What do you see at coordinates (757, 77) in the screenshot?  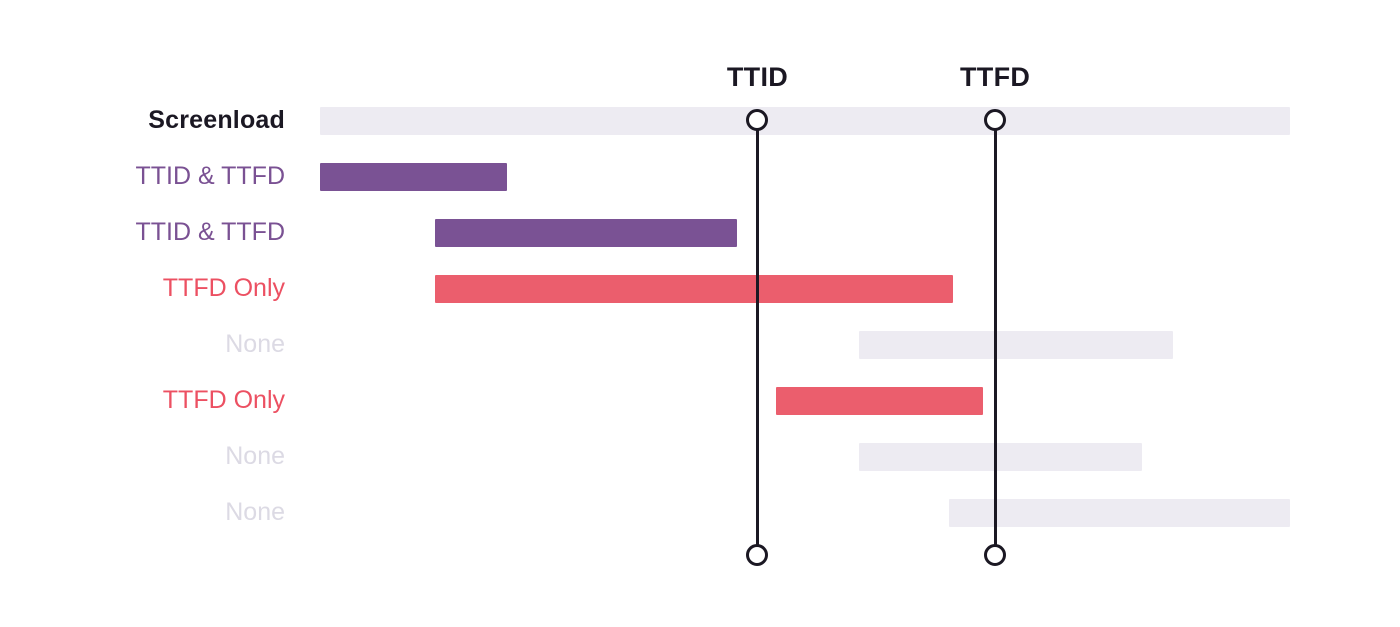 I see `marker-label-ttid: TTID` at bounding box center [757, 77].